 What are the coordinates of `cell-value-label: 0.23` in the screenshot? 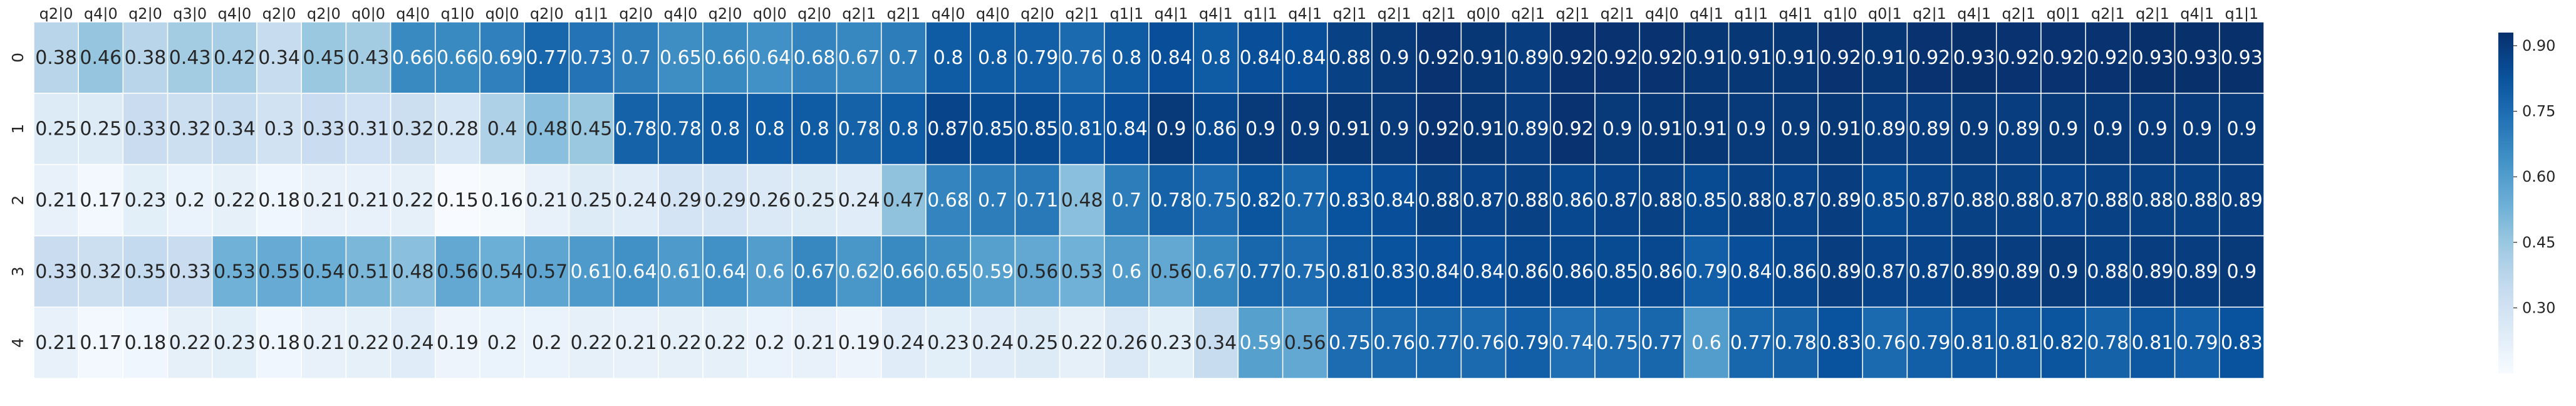 It's located at (146, 201).